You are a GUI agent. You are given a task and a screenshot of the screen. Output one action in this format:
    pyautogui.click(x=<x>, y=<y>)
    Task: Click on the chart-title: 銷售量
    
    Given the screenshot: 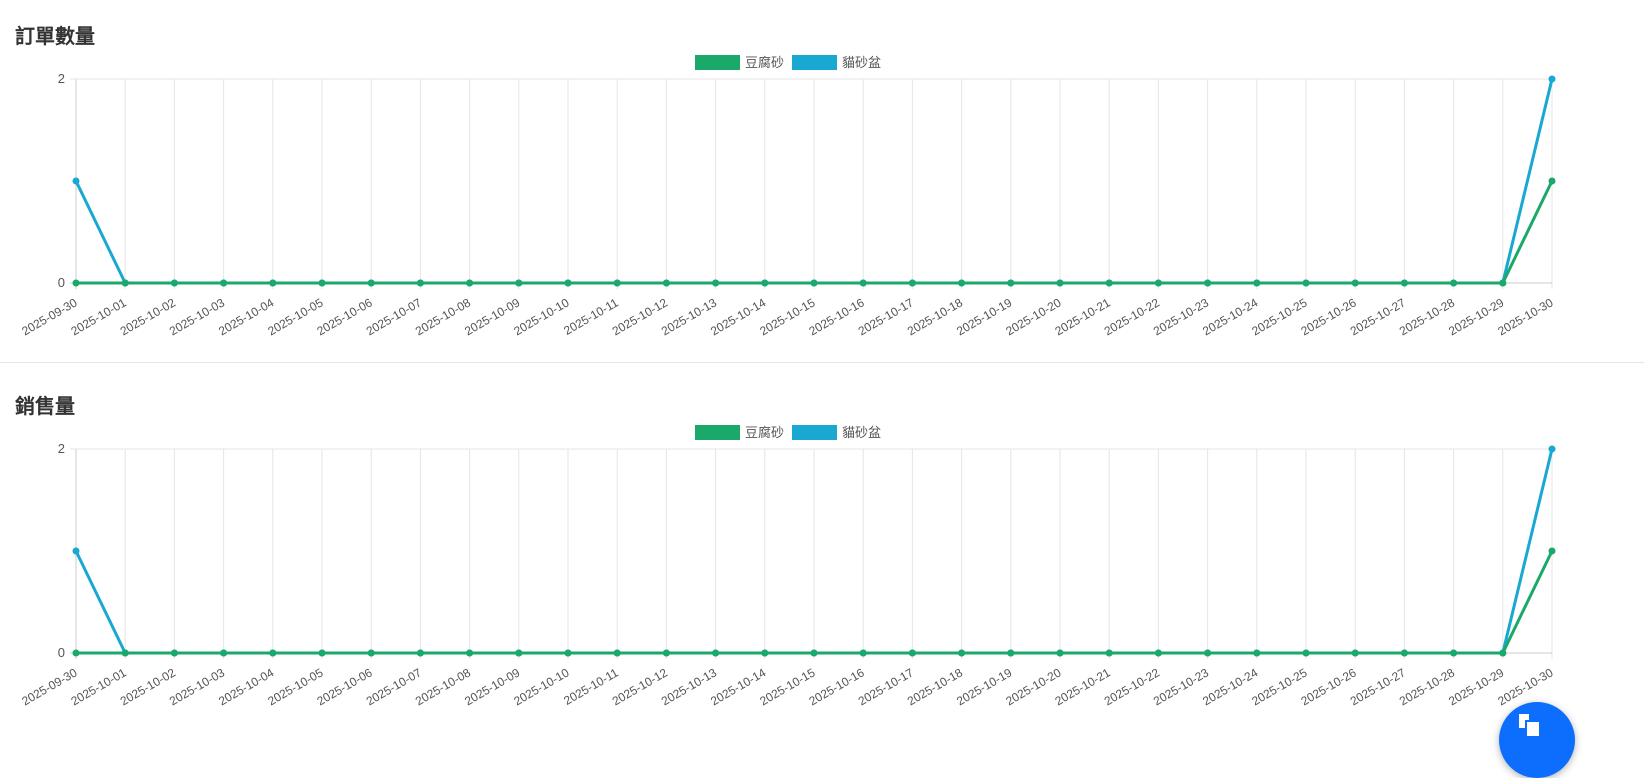 What is the action you would take?
    pyautogui.click(x=45, y=407)
    